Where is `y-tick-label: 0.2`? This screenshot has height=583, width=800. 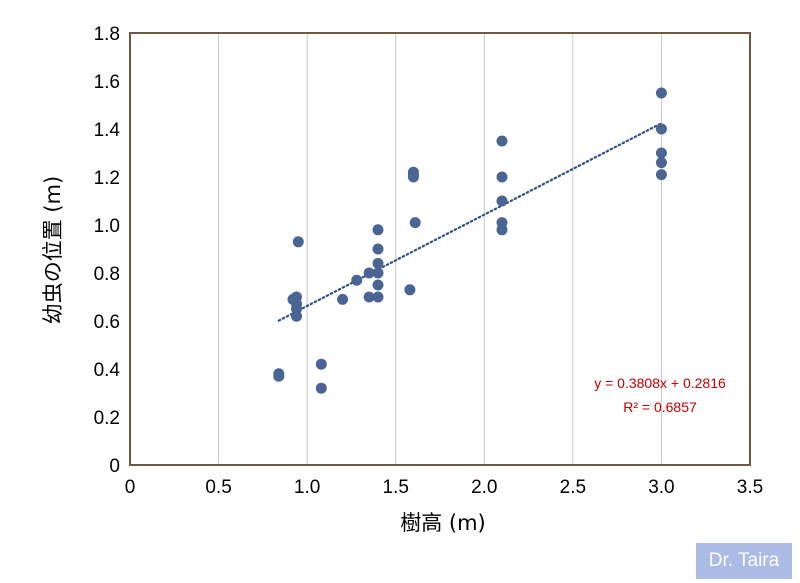 y-tick-label: 0.2 is located at coordinates (107, 418).